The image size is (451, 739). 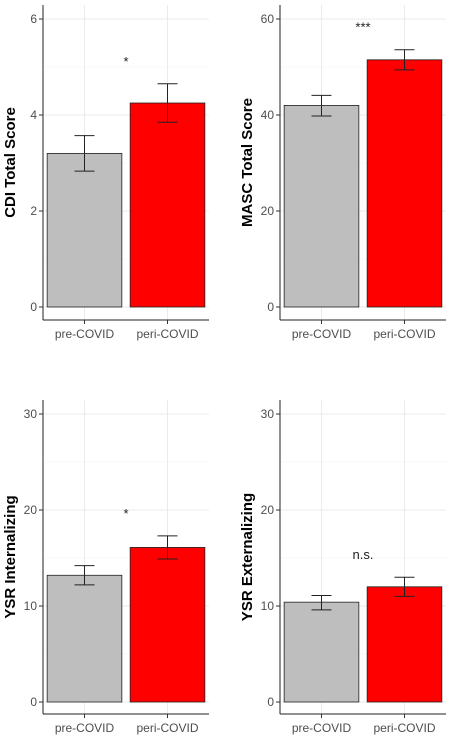 What do you see at coordinates (362, 27) in the screenshot?
I see `significance-label: ***` at bounding box center [362, 27].